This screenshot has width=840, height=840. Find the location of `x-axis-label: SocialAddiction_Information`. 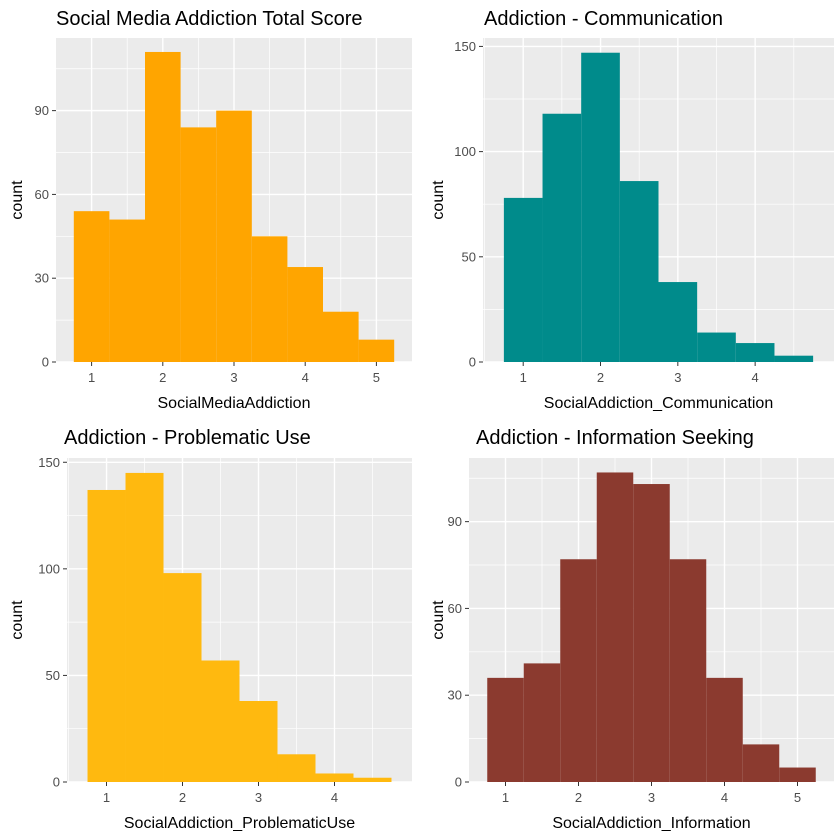

x-axis-label: SocialAddiction_Information is located at coordinates (651, 823).